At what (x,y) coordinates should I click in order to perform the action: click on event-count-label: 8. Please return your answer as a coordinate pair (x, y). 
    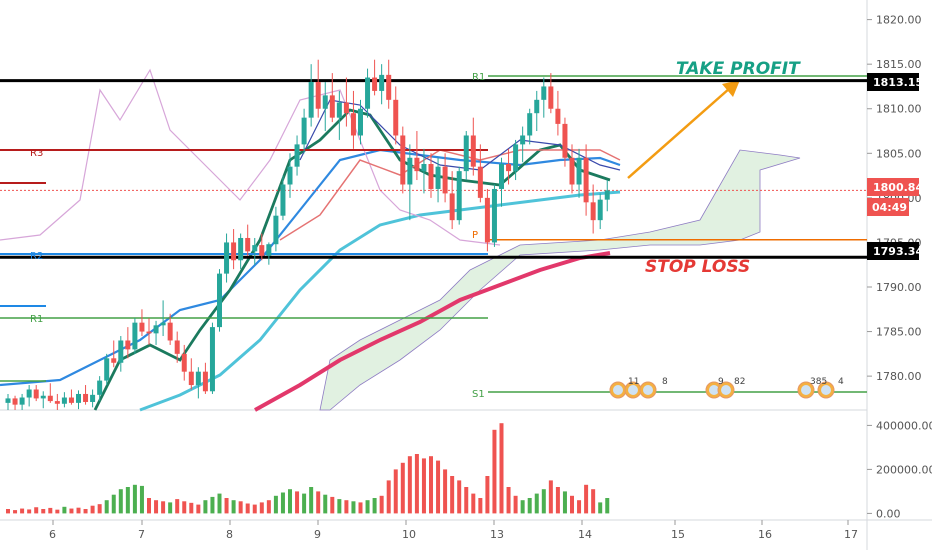
    Looking at the image, I should click on (665, 382).